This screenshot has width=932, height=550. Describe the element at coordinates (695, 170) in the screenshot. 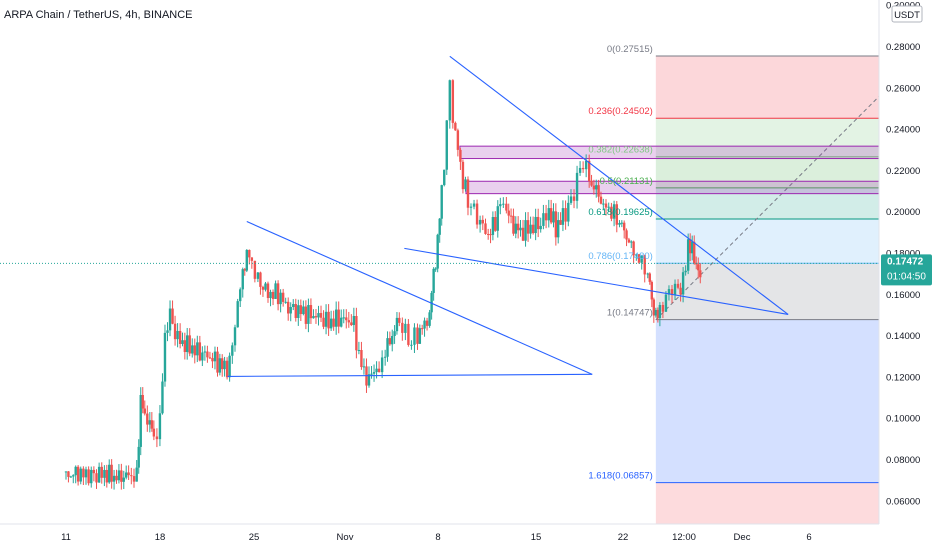

I see `highlight-rectangles` at that location.